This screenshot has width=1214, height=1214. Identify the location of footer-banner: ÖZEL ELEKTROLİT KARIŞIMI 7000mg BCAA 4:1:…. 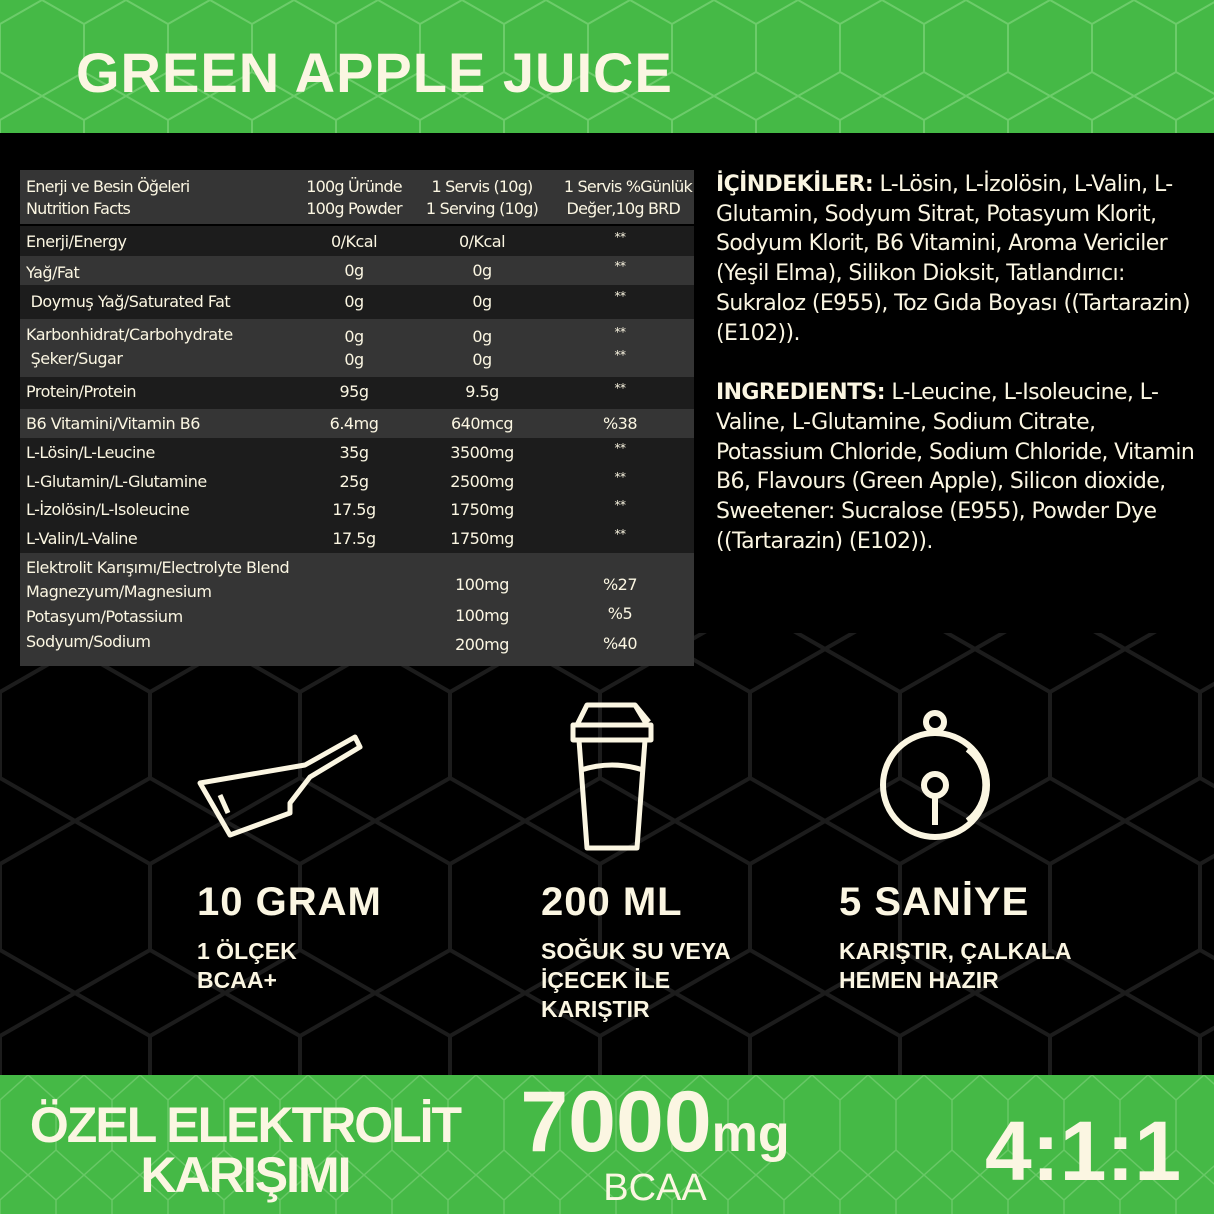
(607, 1144).